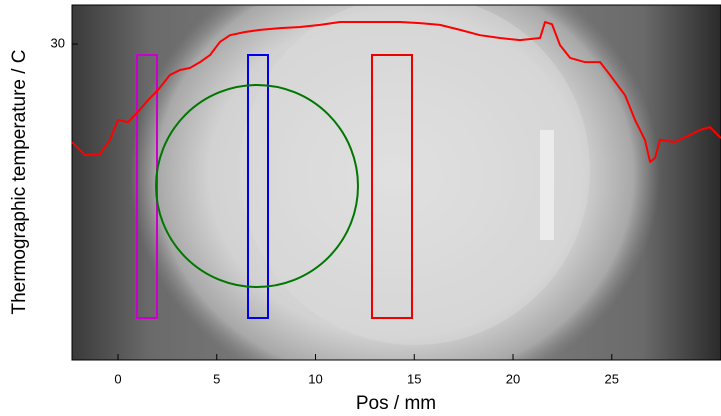 Image resolution: width=721 pixels, height=416 pixels. Describe the element at coordinates (396, 403) in the screenshot. I see `x-axis-title: Pos / mm` at that location.